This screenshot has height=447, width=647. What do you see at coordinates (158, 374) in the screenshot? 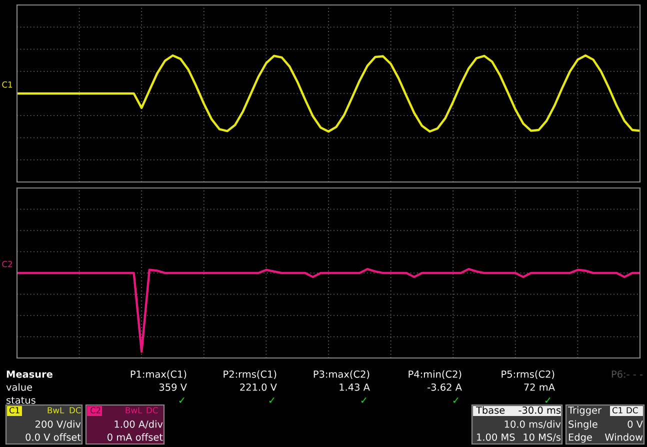
I see `text: P1:max(C1)` at bounding box center [158, 374].